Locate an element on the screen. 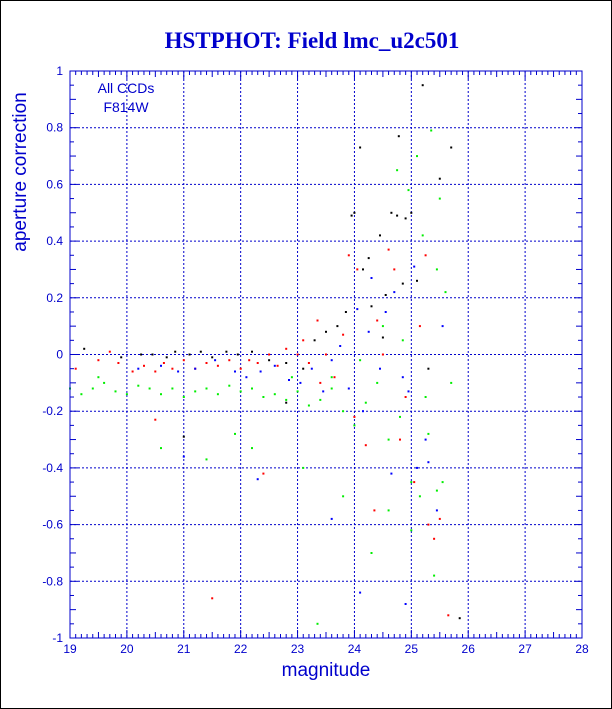 The height and width of the screenshot is (709, 612). x-tick-label: 20 is located at coordinates (127, 649).